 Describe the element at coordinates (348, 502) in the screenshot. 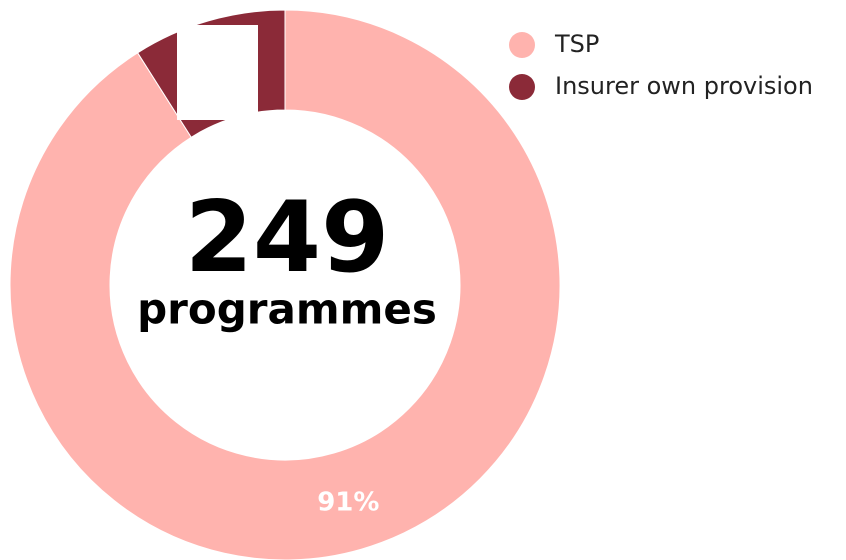

I see `data-label: 91%` at that location.